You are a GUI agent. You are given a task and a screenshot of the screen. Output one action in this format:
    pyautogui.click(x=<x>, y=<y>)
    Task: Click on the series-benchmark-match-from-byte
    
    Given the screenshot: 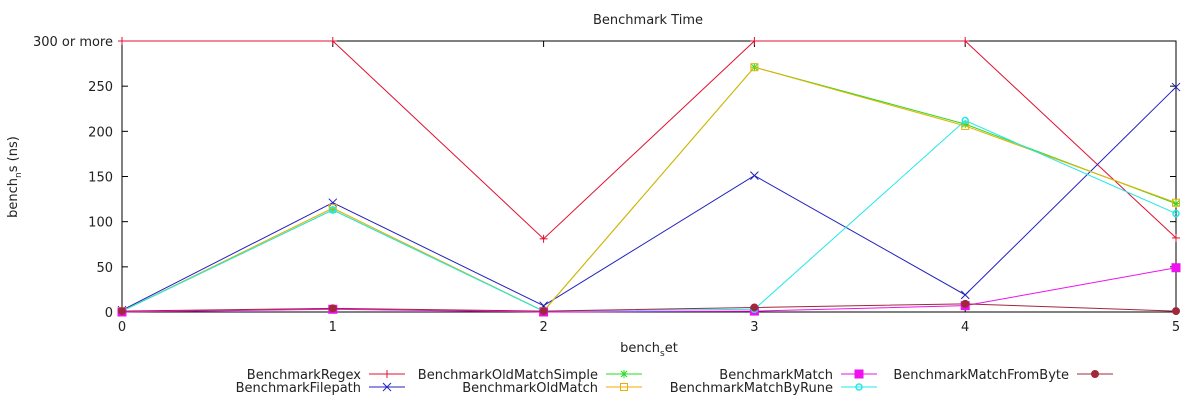 What is the action you would take?
    pyautogui.click(x=649, y=307)
    